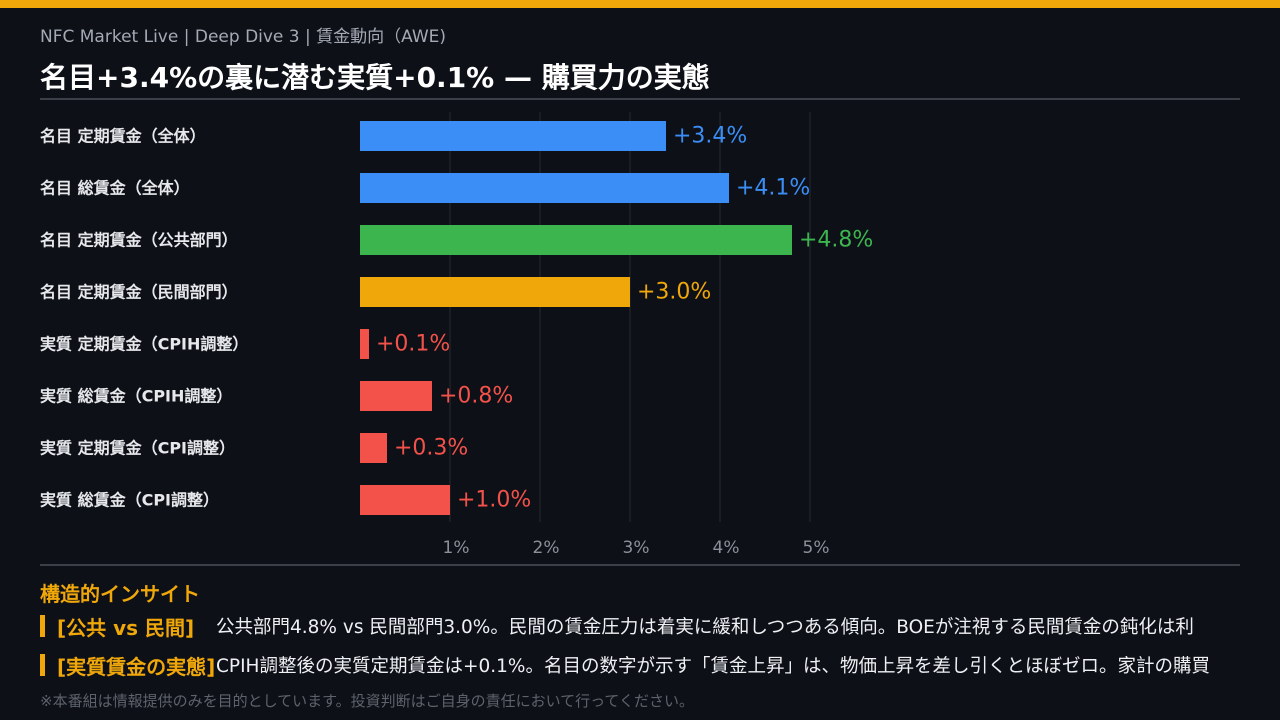 The image size is (1280, 720). What do you see at coordinates (431, 448) in the screenshot?
I see `value-label: +0.3%` at bounding box center [431, 448].